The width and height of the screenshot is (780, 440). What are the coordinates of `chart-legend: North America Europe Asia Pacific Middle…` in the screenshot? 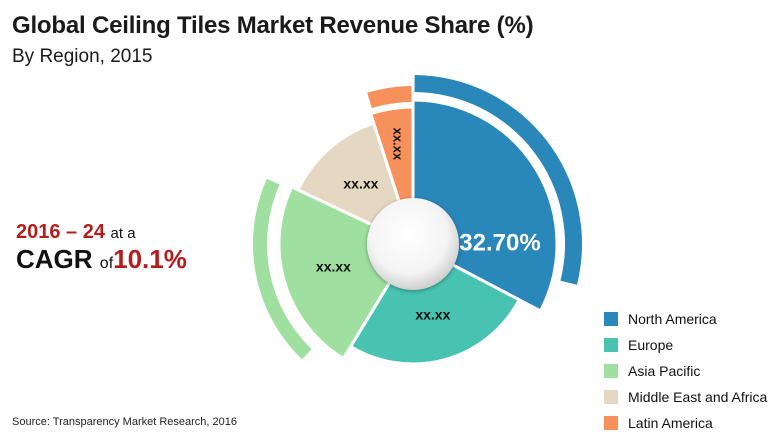 It's located at (685, 371).